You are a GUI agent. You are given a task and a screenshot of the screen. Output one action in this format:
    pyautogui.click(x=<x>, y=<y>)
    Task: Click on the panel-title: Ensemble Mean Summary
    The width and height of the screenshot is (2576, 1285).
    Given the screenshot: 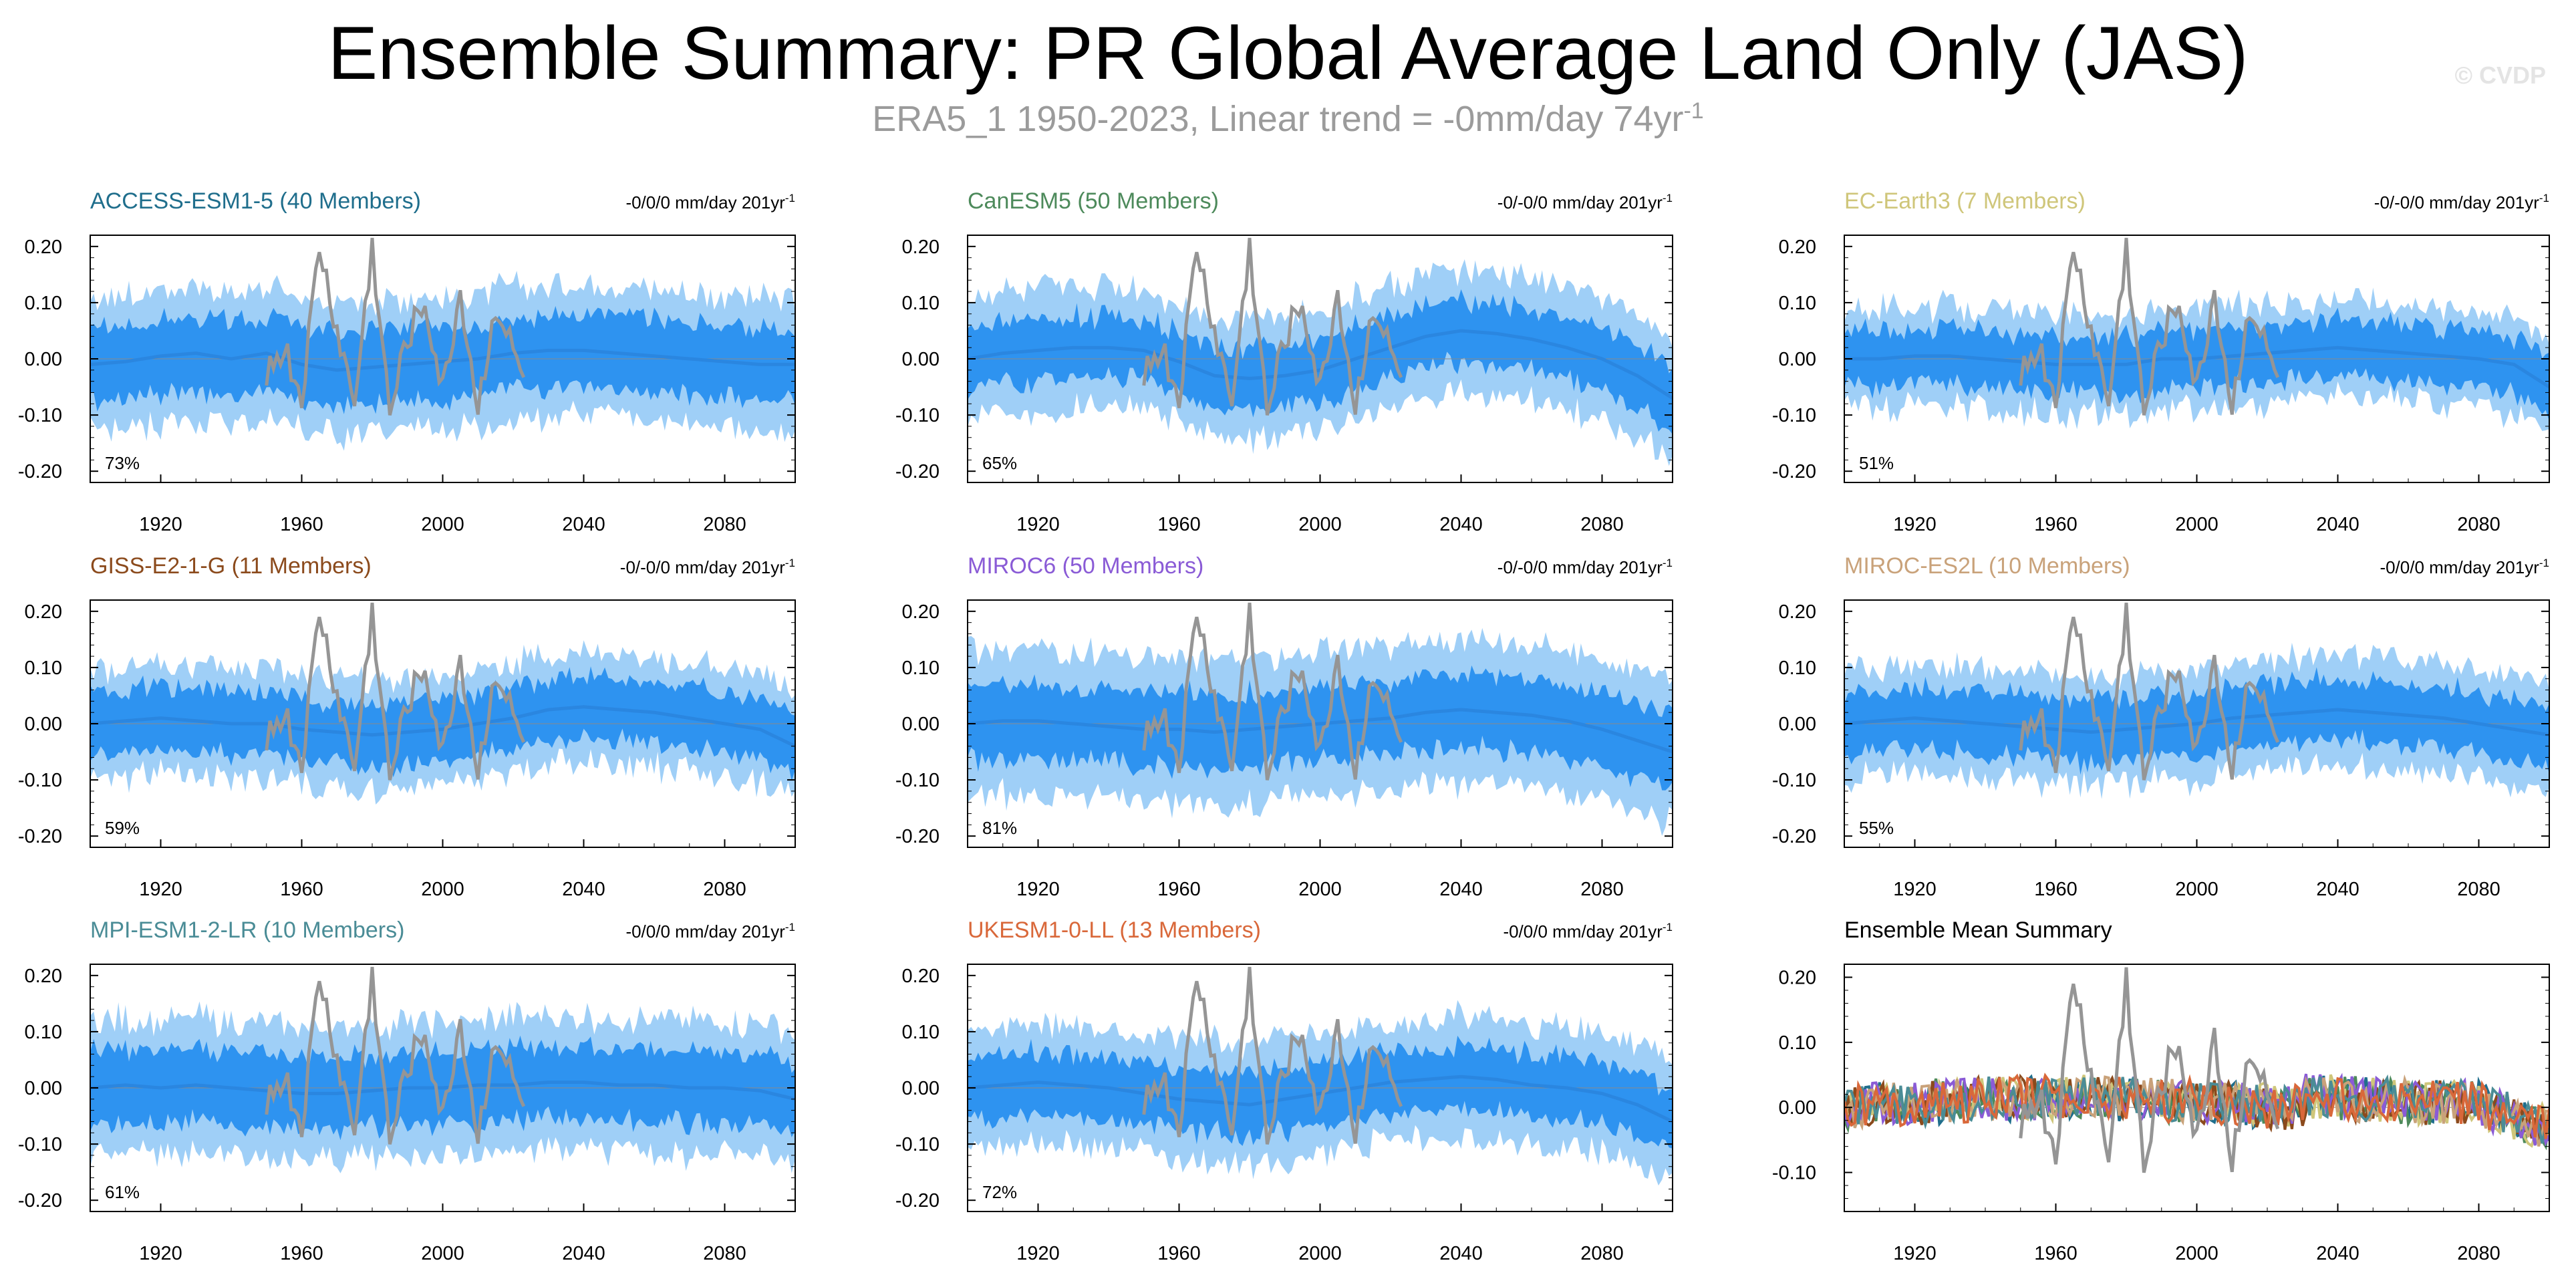 What is the action you would take?
    pyautogui.click(x=1978, y=930)
    